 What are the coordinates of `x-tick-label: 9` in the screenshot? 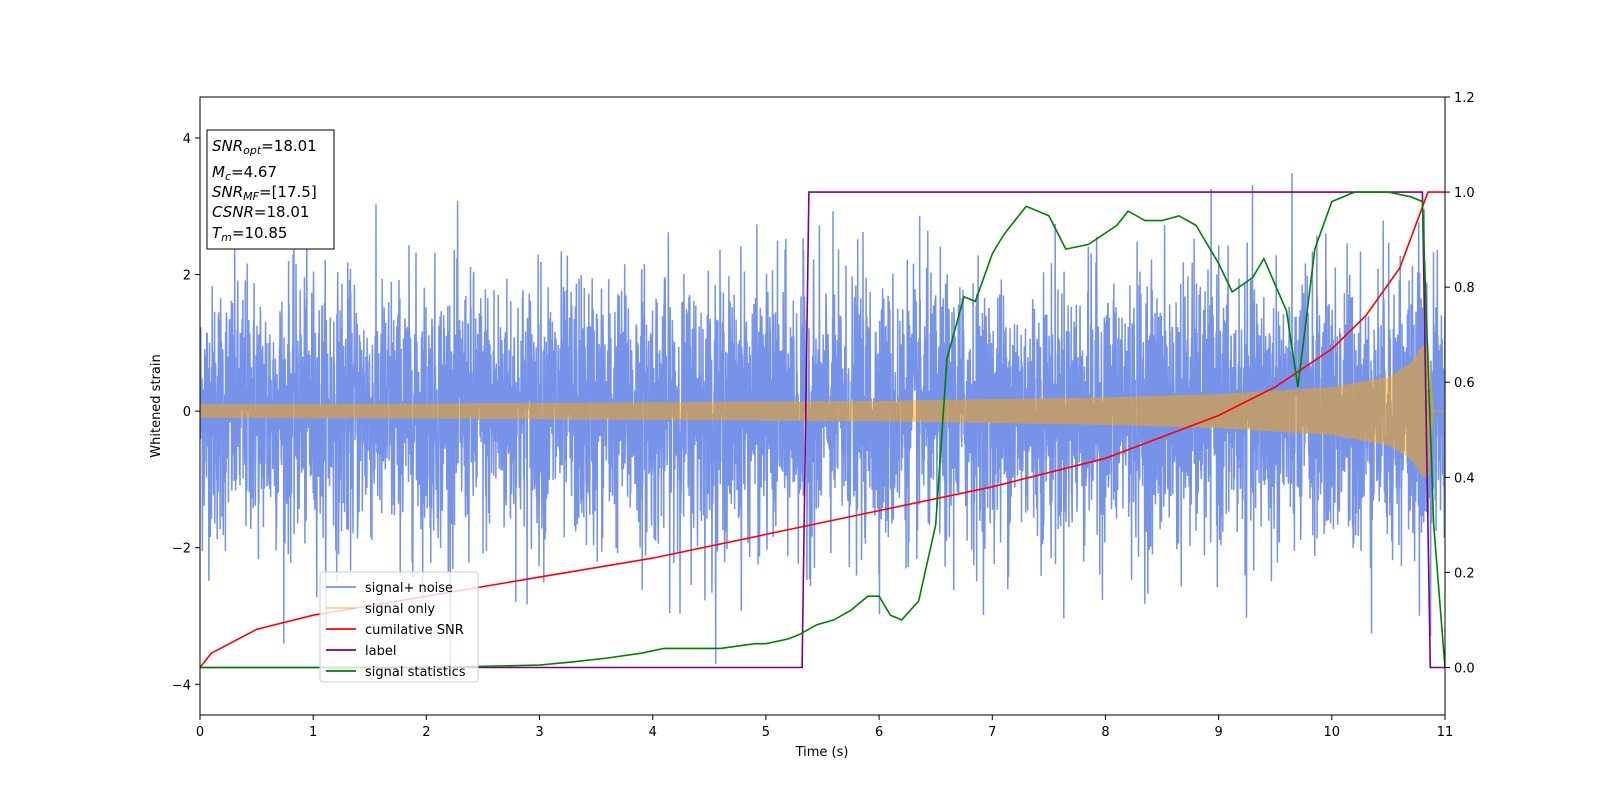 It's located at (1218, 732).